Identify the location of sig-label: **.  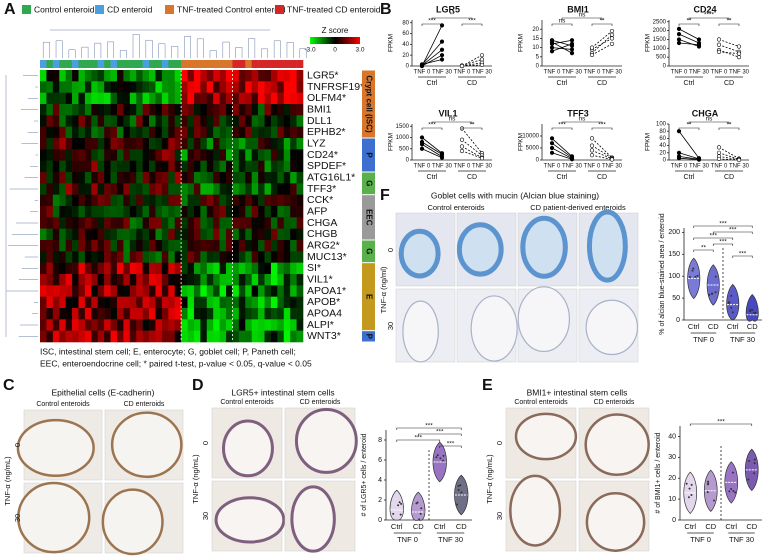
(689, 125).